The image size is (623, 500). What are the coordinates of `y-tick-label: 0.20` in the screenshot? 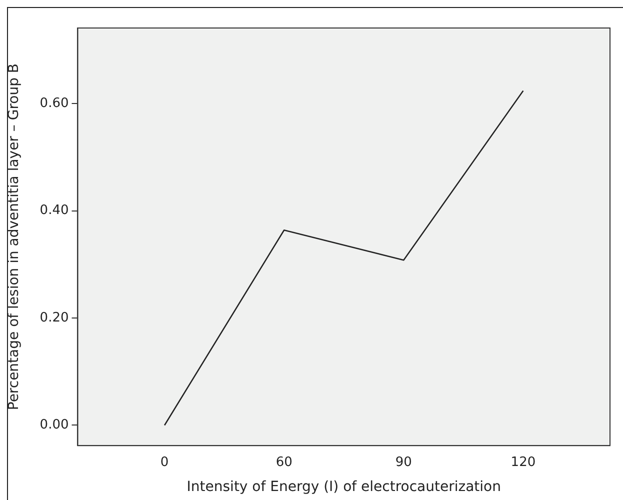 It's located at (54, 318).